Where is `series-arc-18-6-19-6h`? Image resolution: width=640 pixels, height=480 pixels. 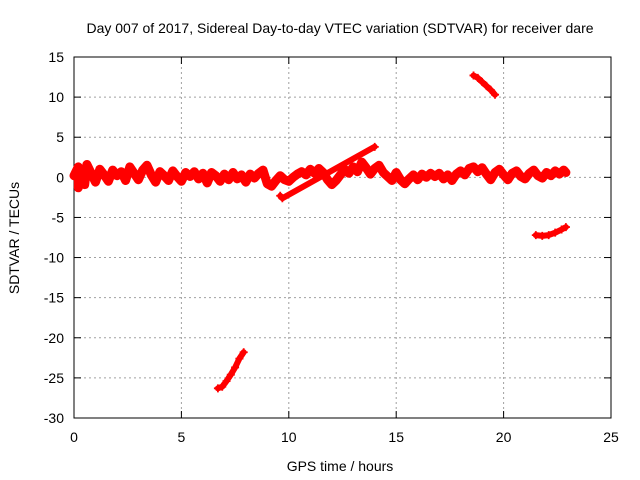
series-arc-18-6-19-6h is located at coordinates (484, 85).